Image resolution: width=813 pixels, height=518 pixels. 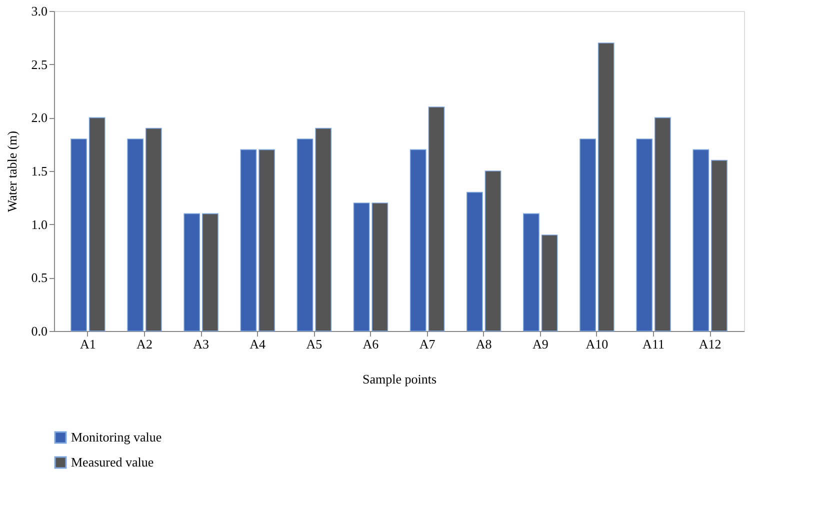 What do you see at coordinates (653, 344) in the screenshot?
I see `x-tick-label: A11` at bounding box center [653, 344].